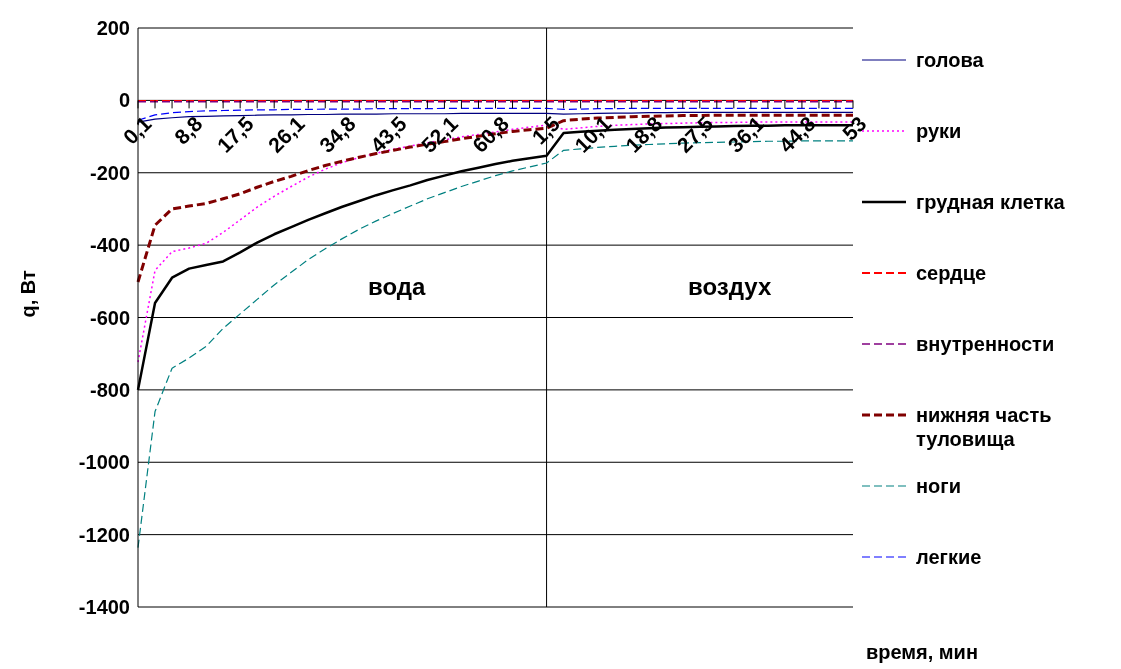  Describe the element at coordinates (337, 134) in the screenshot. I see `x-tick-label: 34,8` at that location.